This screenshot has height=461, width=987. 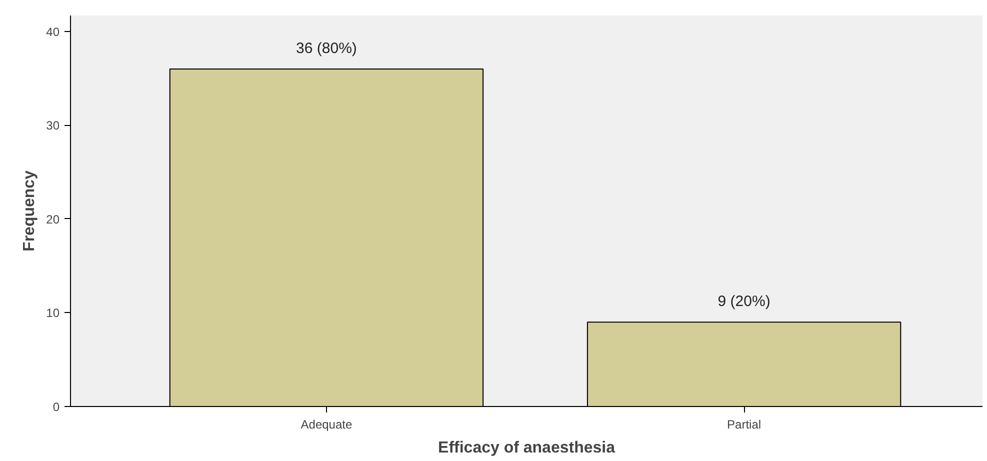 I want to click on data-label: 9 (20%), so click(x=744, y=301).